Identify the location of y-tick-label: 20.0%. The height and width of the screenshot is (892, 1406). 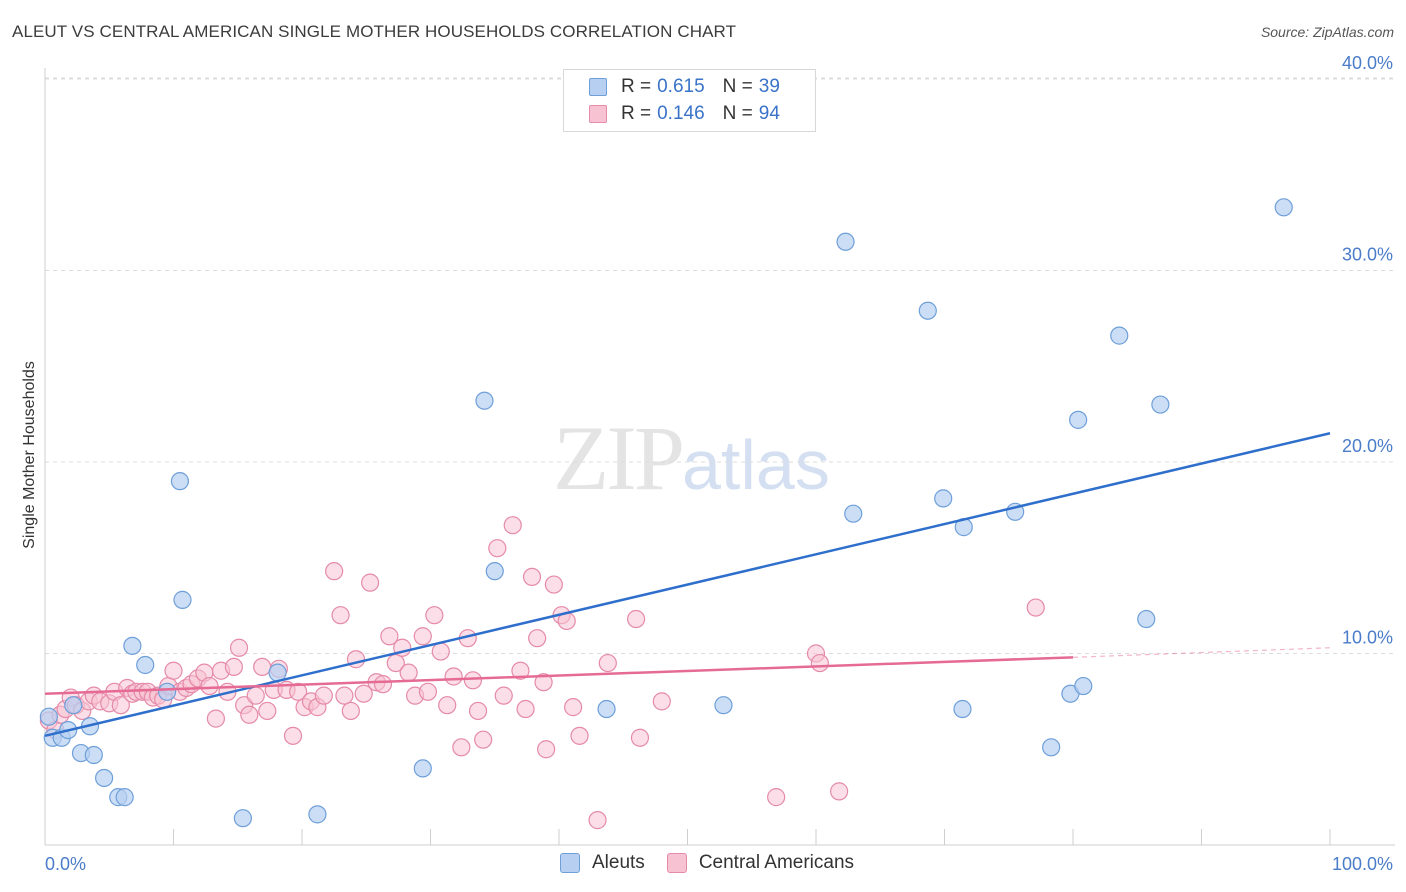
(1367, 446).